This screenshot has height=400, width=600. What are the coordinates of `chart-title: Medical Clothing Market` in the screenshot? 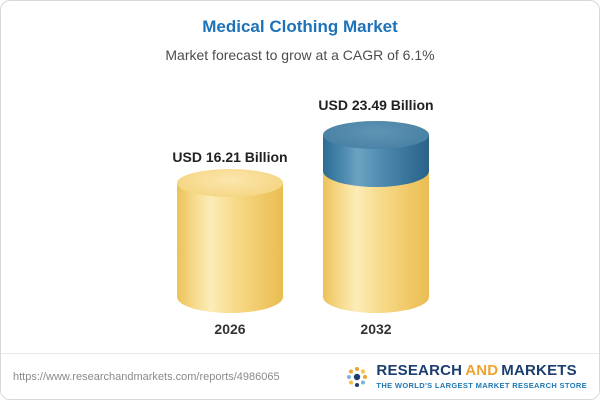 It's located at (300, 26).